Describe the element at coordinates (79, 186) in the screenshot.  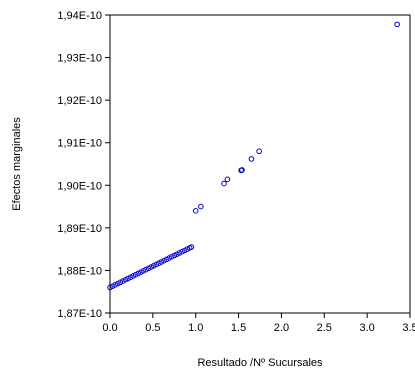
I see `y-tick-label: 1,90E-10` at that location.